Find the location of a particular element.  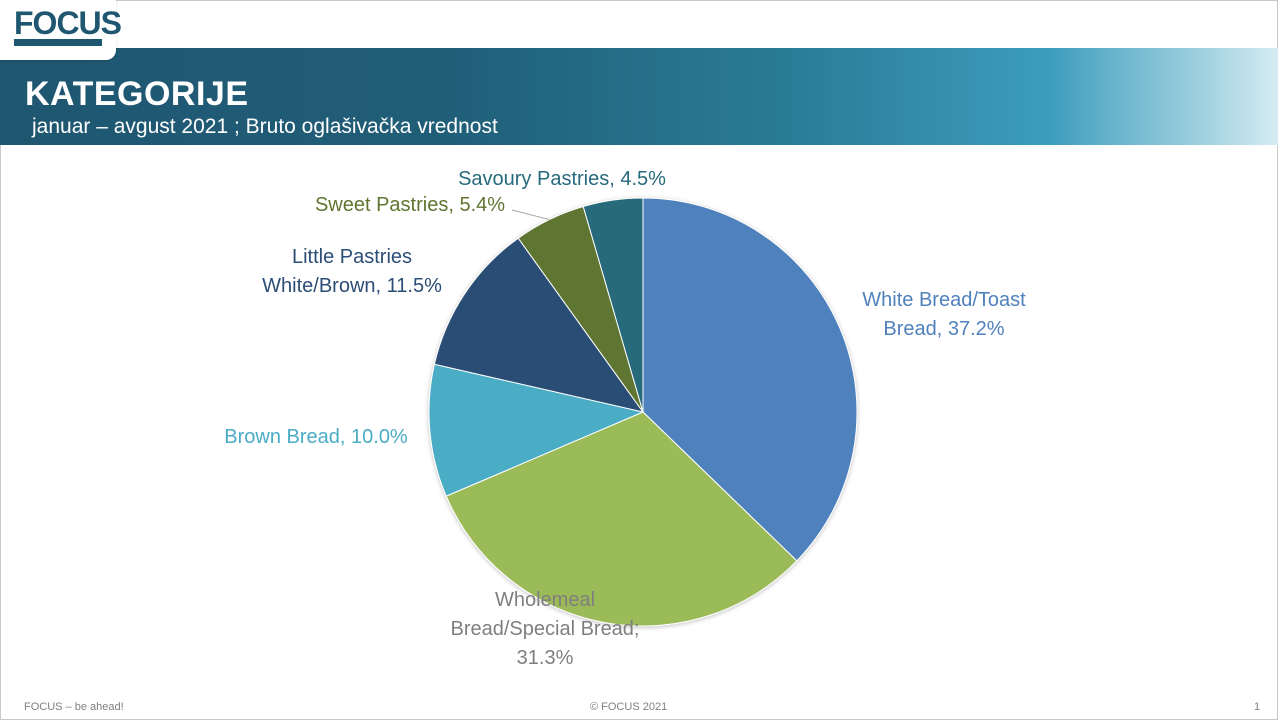

pie-leader-lines is located at coordinates (530, 215).